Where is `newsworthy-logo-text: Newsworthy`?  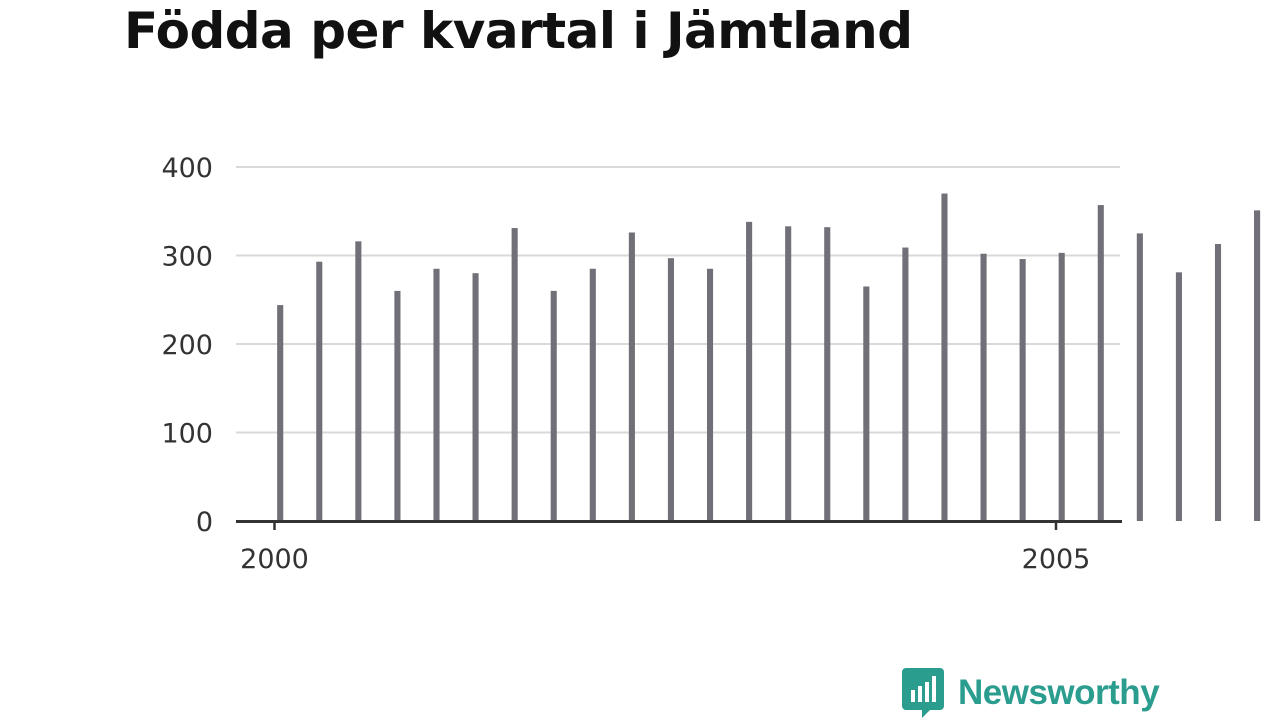 newsworthy-logo-text: Newsworthy is located at coordinates (1059, 692).